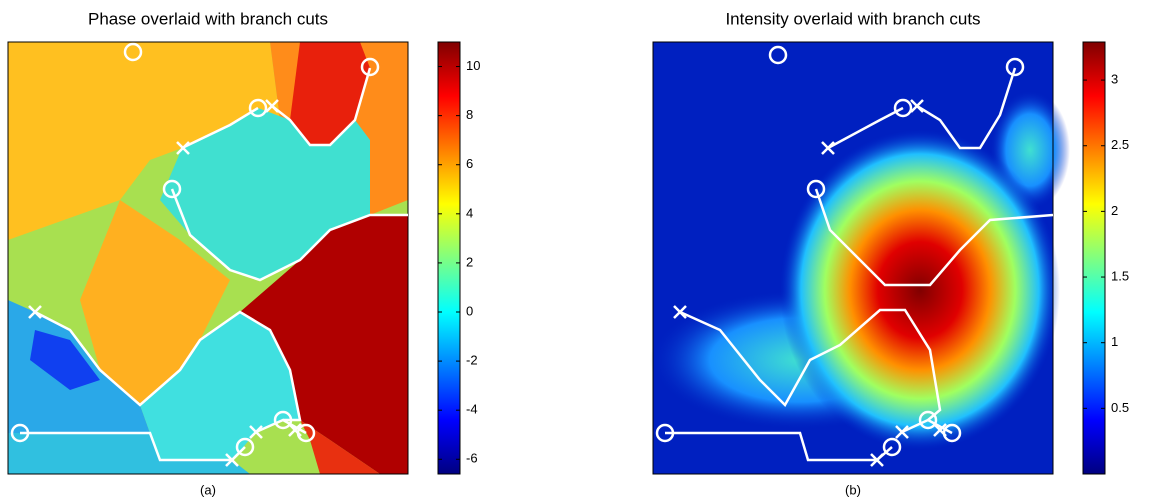  I want to click on colorbar-tick-label: -6, so click(472, 458).